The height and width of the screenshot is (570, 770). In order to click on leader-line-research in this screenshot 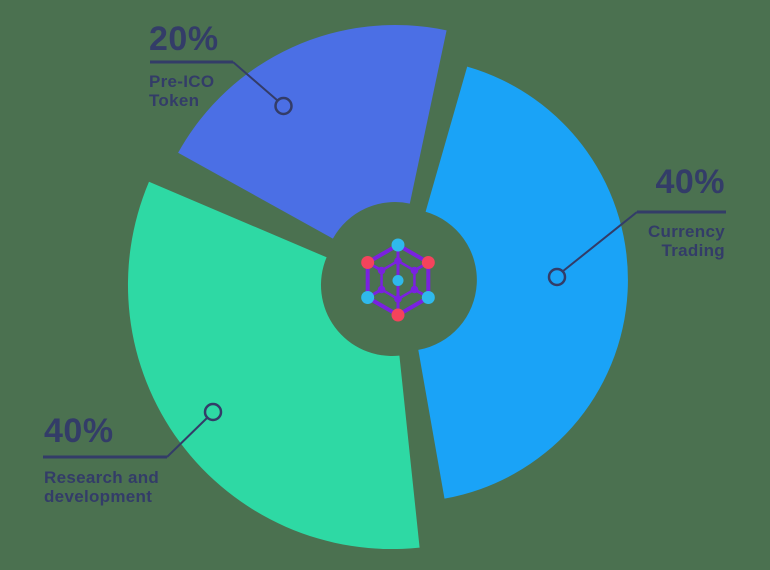, I will do `click(187, 437)`.